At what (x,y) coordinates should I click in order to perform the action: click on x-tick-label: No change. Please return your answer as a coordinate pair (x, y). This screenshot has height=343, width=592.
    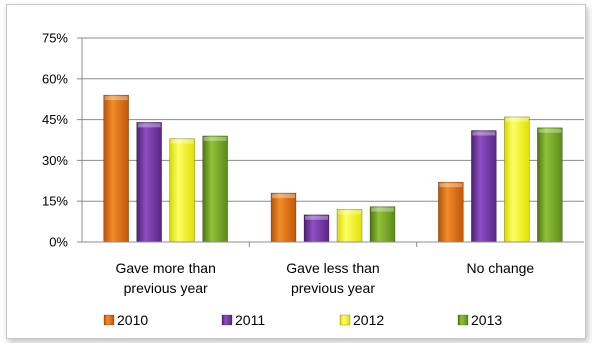
    Looking at the image, I should click on (500, 268).